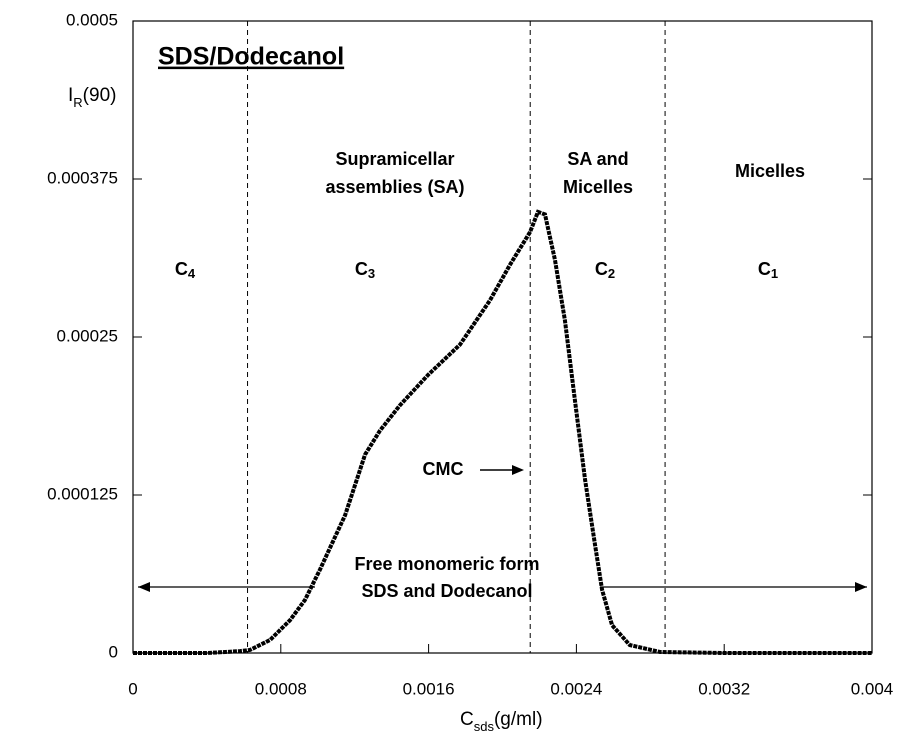 Image resolution: width=903 pixels, height=747 pixels. I want to click on y-tick-label: 0.00025, so click(87, 335).